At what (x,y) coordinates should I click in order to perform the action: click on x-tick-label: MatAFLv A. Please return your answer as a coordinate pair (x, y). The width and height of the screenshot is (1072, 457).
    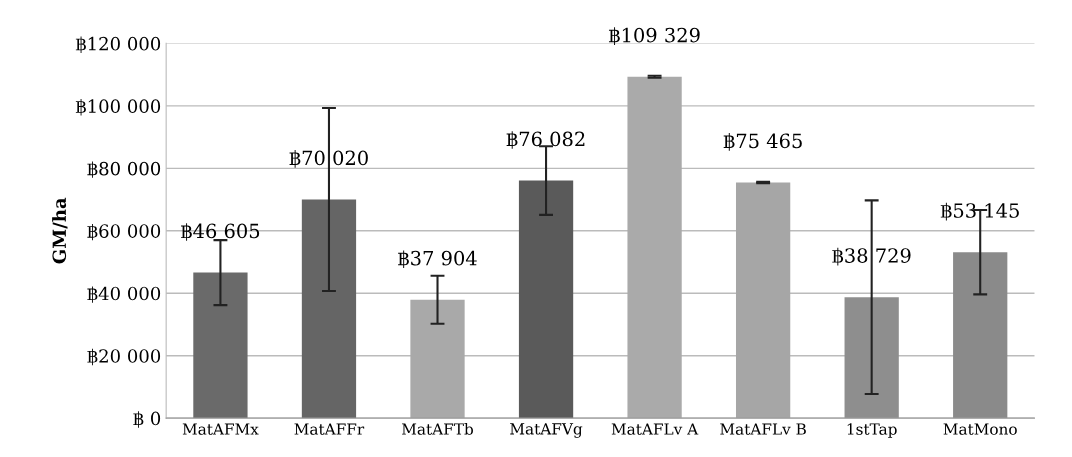
    Looking at the image, I should click on (655, 429).